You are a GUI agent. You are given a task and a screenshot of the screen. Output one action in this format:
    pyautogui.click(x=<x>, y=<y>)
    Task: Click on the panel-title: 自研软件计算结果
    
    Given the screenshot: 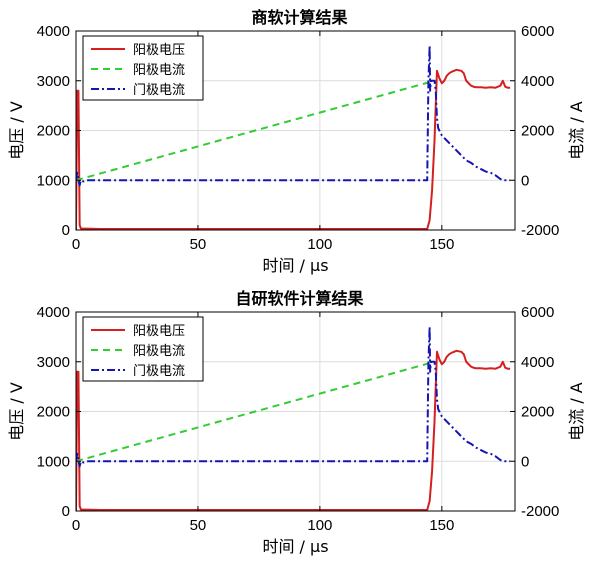 What is the action you would take?
    pyautogui.click(x=299, y=298)
    